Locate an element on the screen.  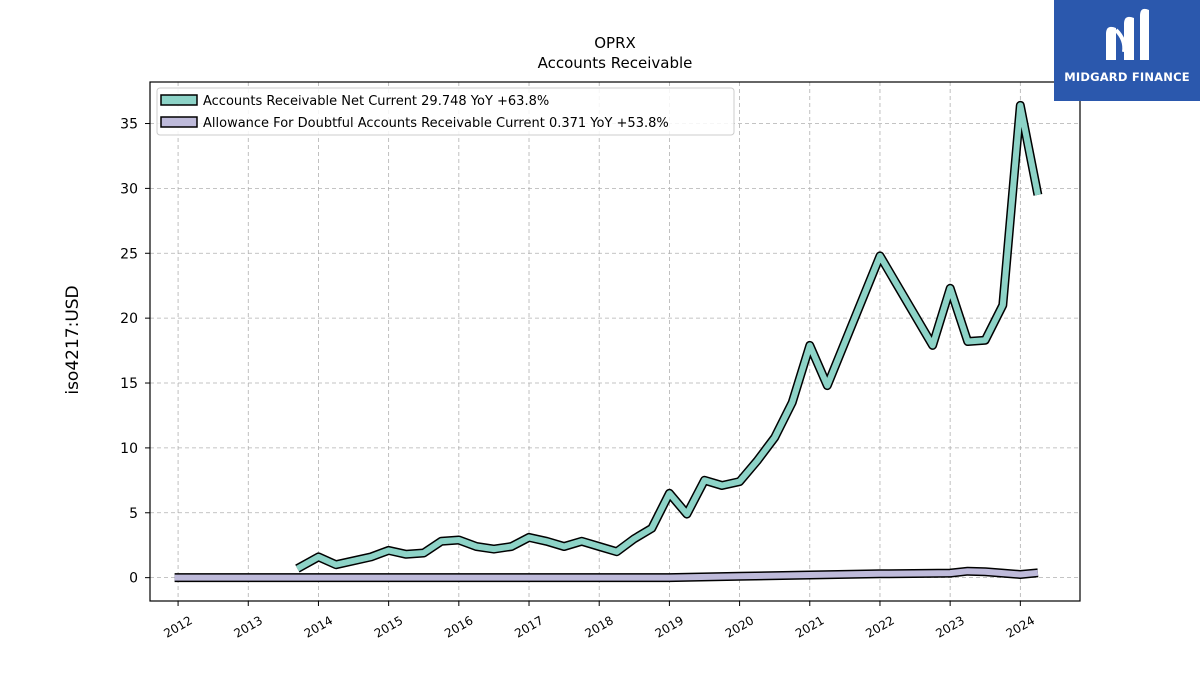
x-tick-label: 2021 is located at coordinates (809, 626).